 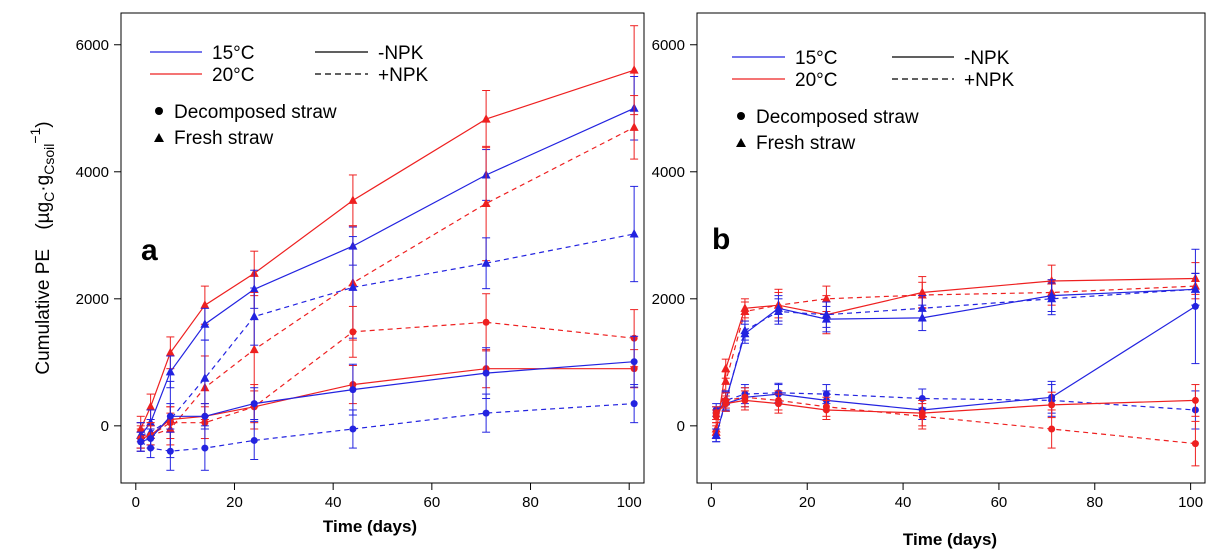 I want to click on y-axis-unit-sup: −1, so click(x=35, y=135).